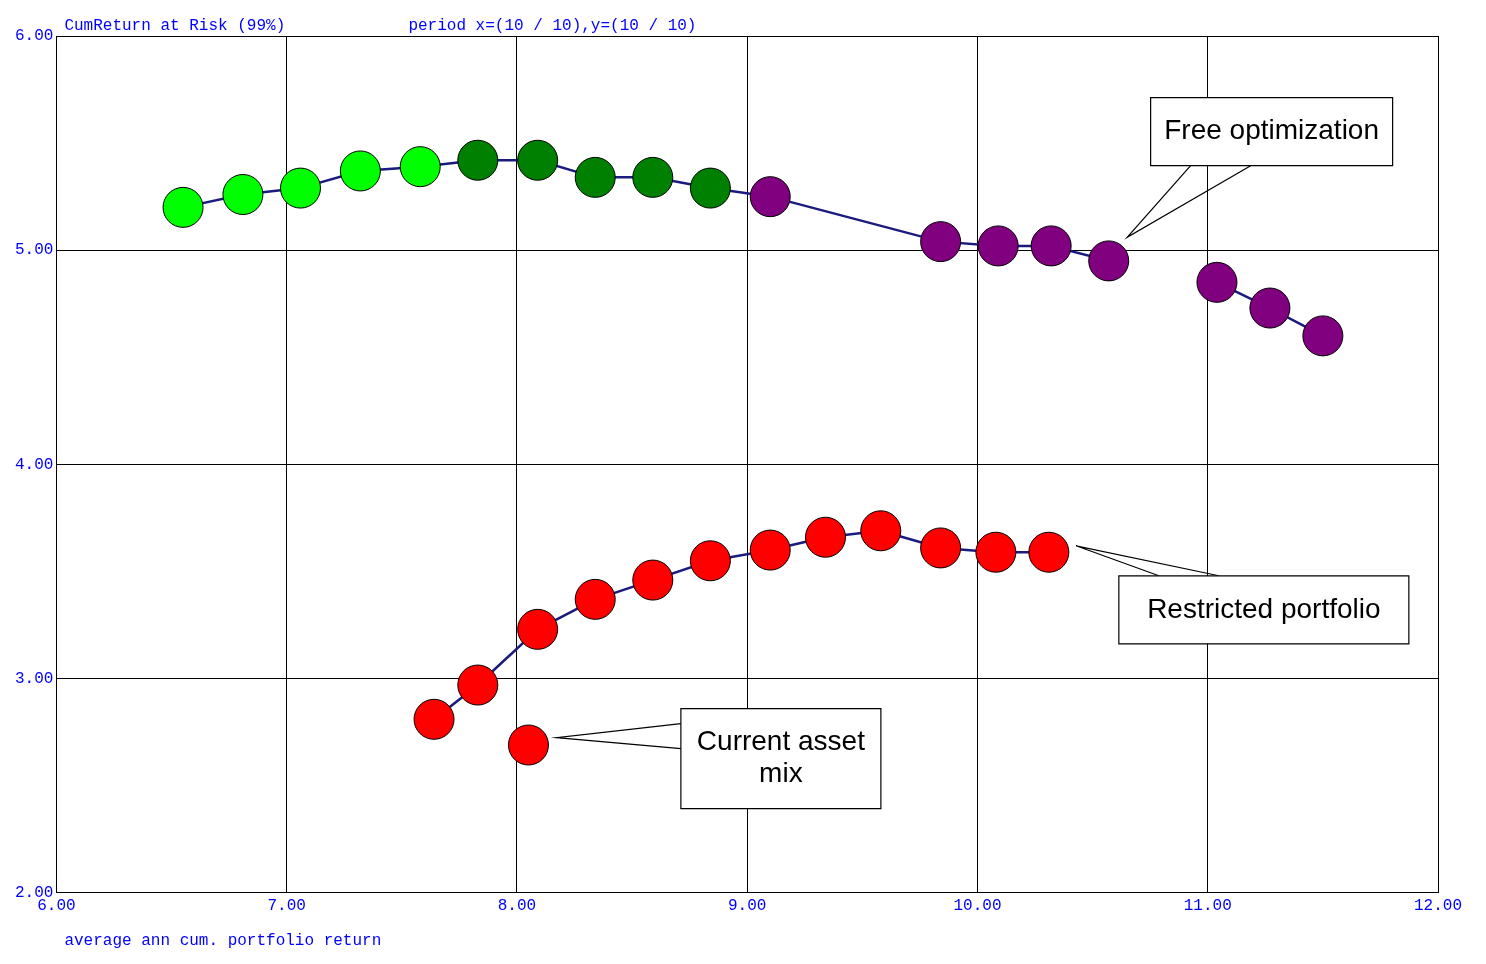 This screenshot has width=1486, height=964. I want to click on x-tick-label: 8.00, so click(517, 905).